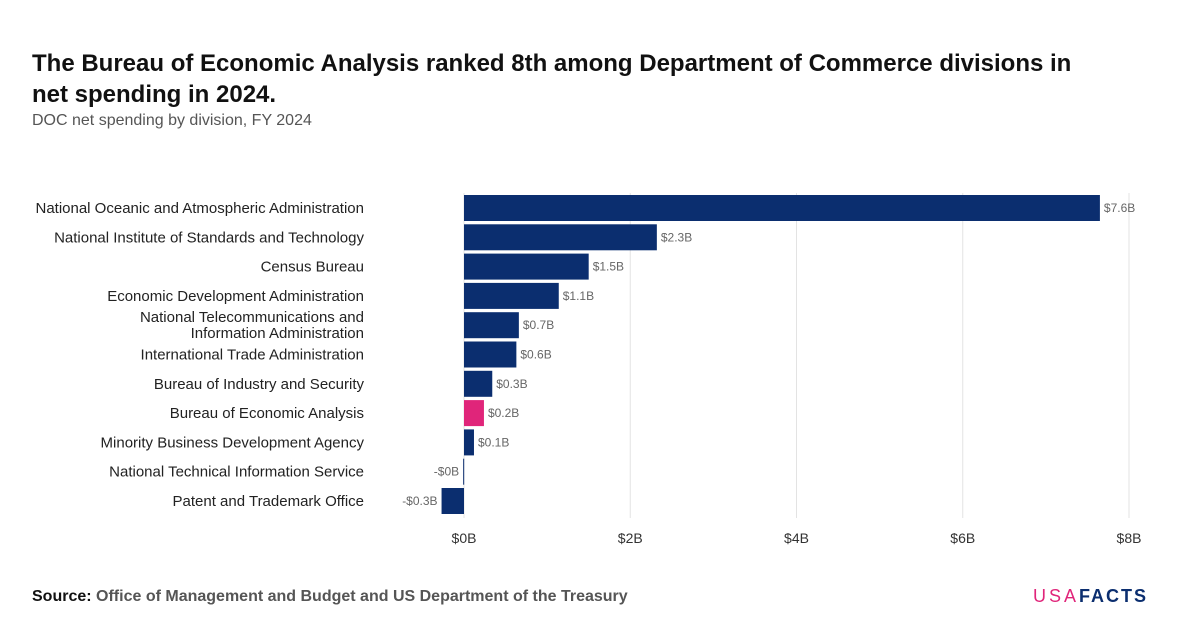  Describe the element at coordinates (419, 501) in the screenshot. I see `value-label: -$0.3B` at that location.